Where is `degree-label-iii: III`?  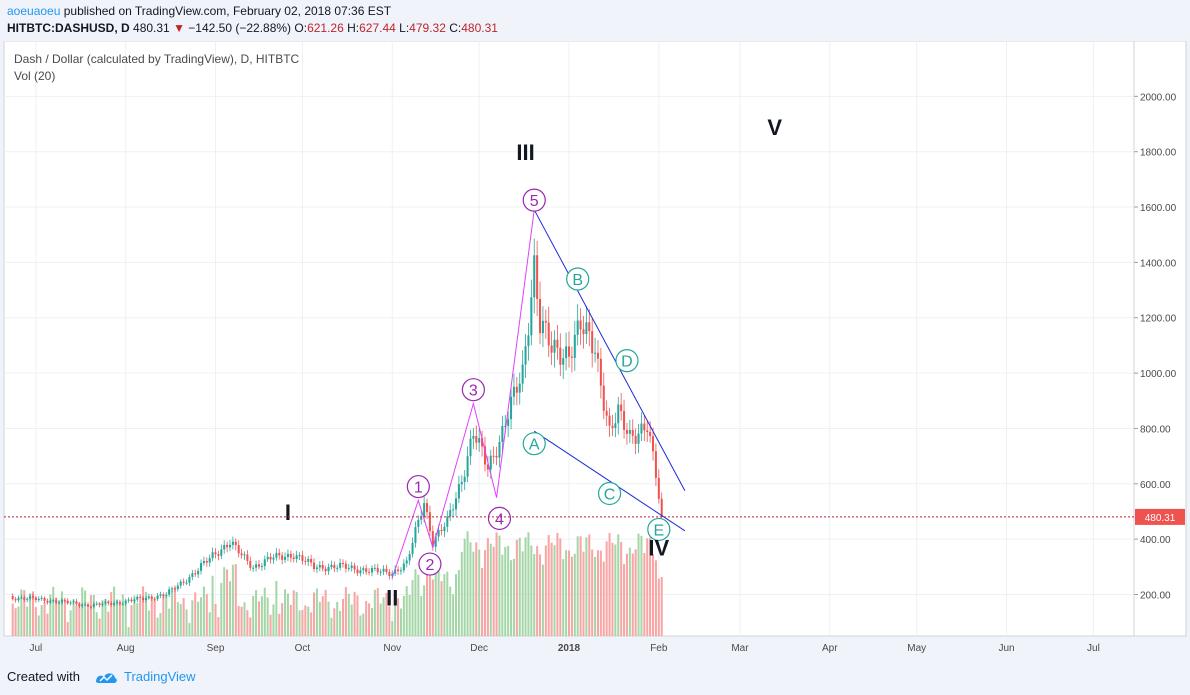 degree-label-iii: III is located at coordinates (525, 152).